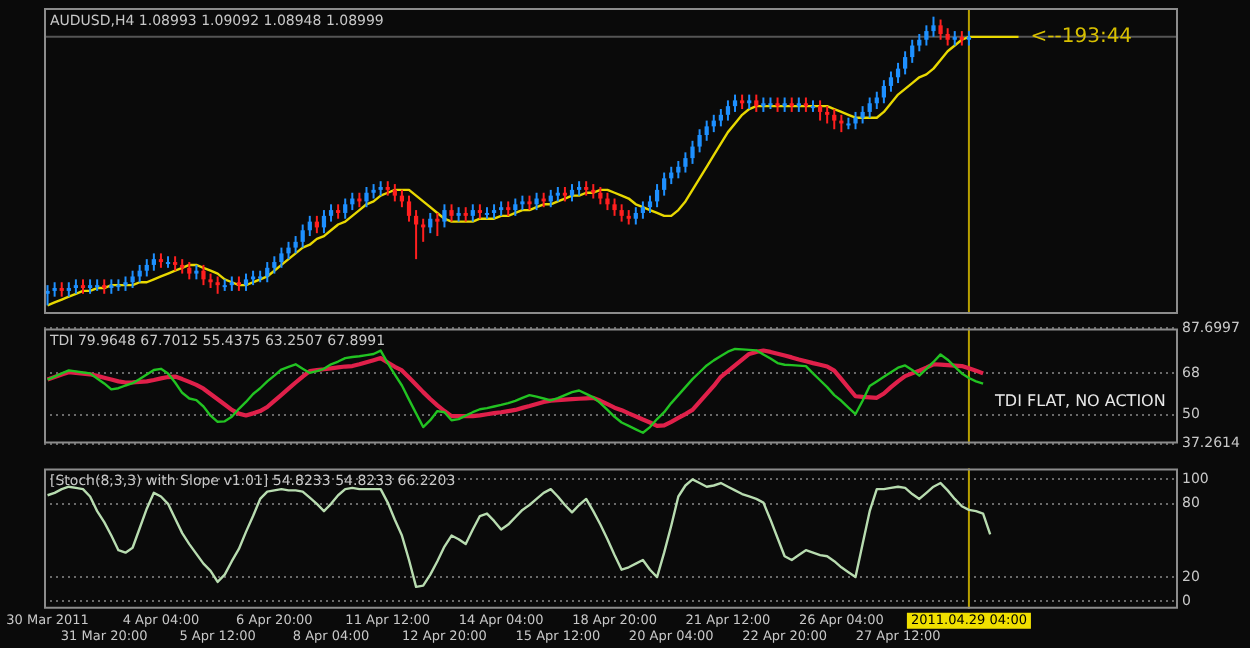  What do you see at coordinates (1079, 400) in the screenshot?
I see `annotation: TDI FLAT, NO ACTION` at bounding box center [1079, 400].